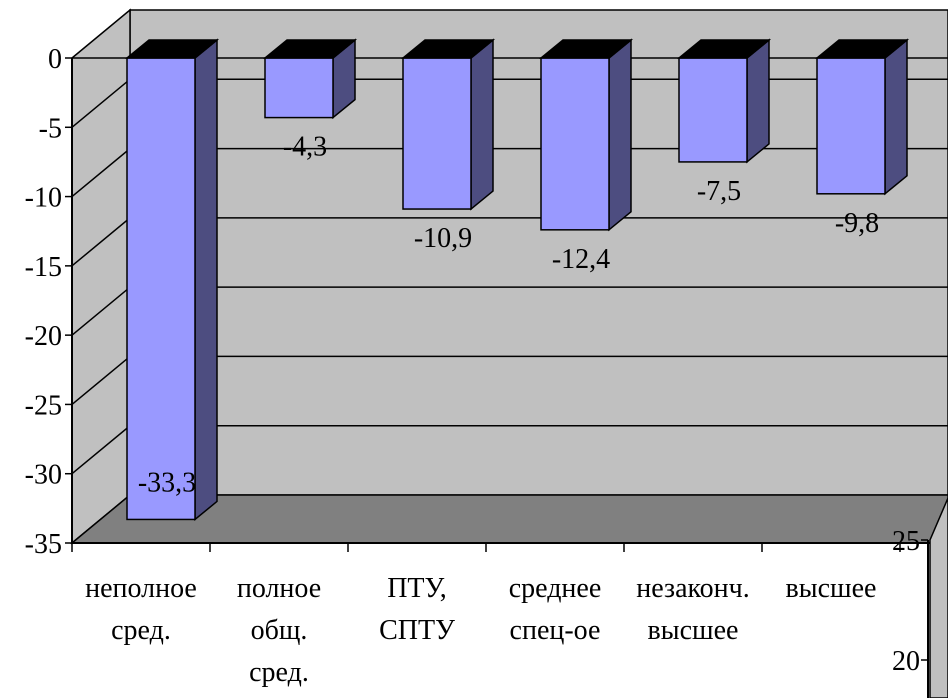 The image size is (948, 698). What do you see at coordinates (906, 541) in the screenshot?
I see `second-chart-tick-label: 25` at bounding box center [906, 541].